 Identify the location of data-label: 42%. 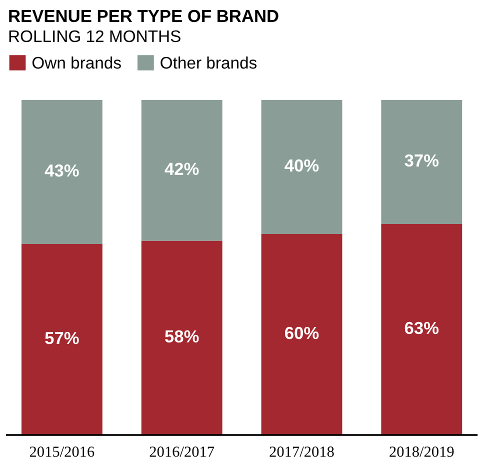
(181, 168).